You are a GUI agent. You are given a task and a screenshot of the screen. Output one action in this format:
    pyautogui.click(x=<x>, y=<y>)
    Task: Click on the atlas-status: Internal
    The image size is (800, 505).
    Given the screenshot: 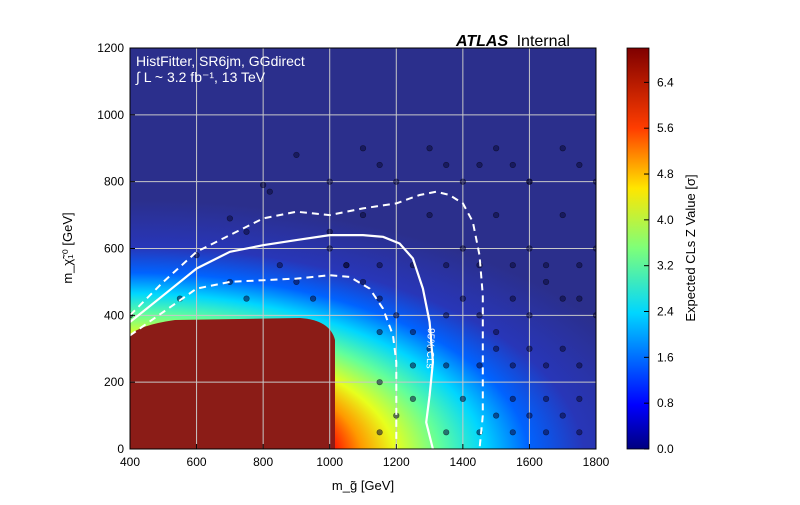 What is the action you would take?
    pyautogui.click(x=543, y=41)
    